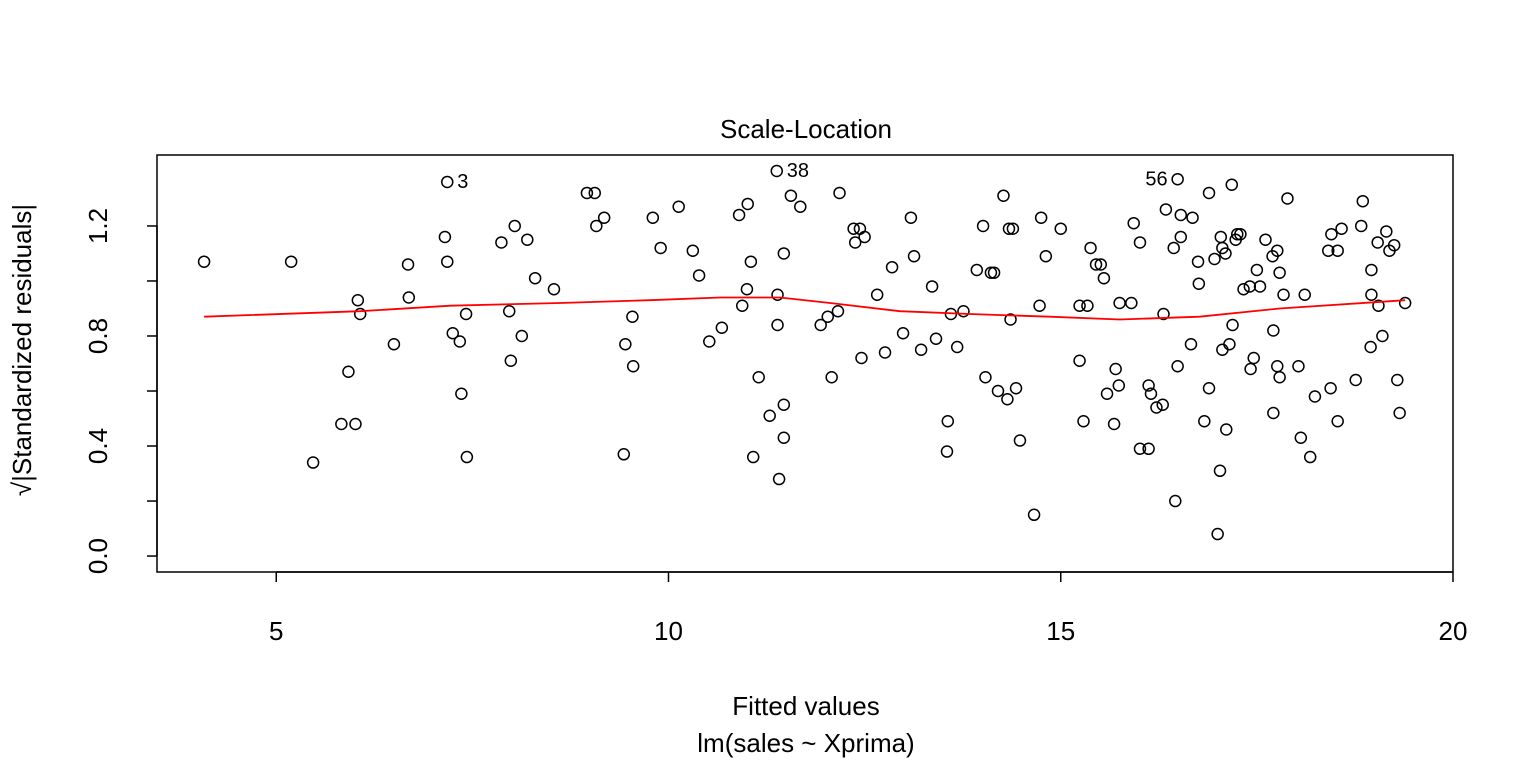 The height and width of the screenshot is (768, 1536). I want to click on x-tick-label: 15, so click(1060, 631).